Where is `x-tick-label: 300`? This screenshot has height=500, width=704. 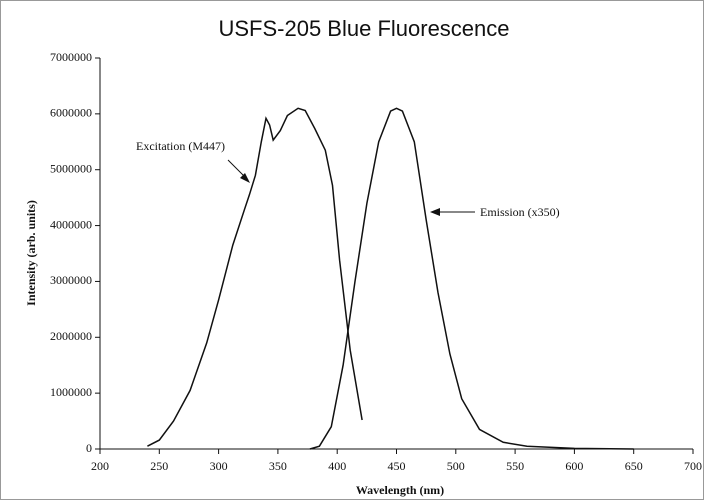
x-tick-label: 300 is located at coordinates (219, 466).